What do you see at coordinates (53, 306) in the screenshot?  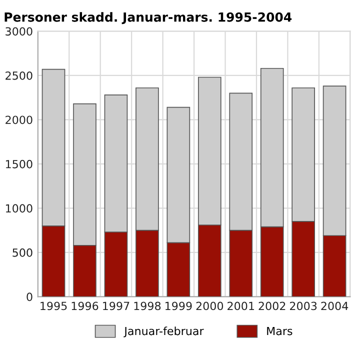 I see `x-tick-label: 1995` at bounding box center [53, 306].